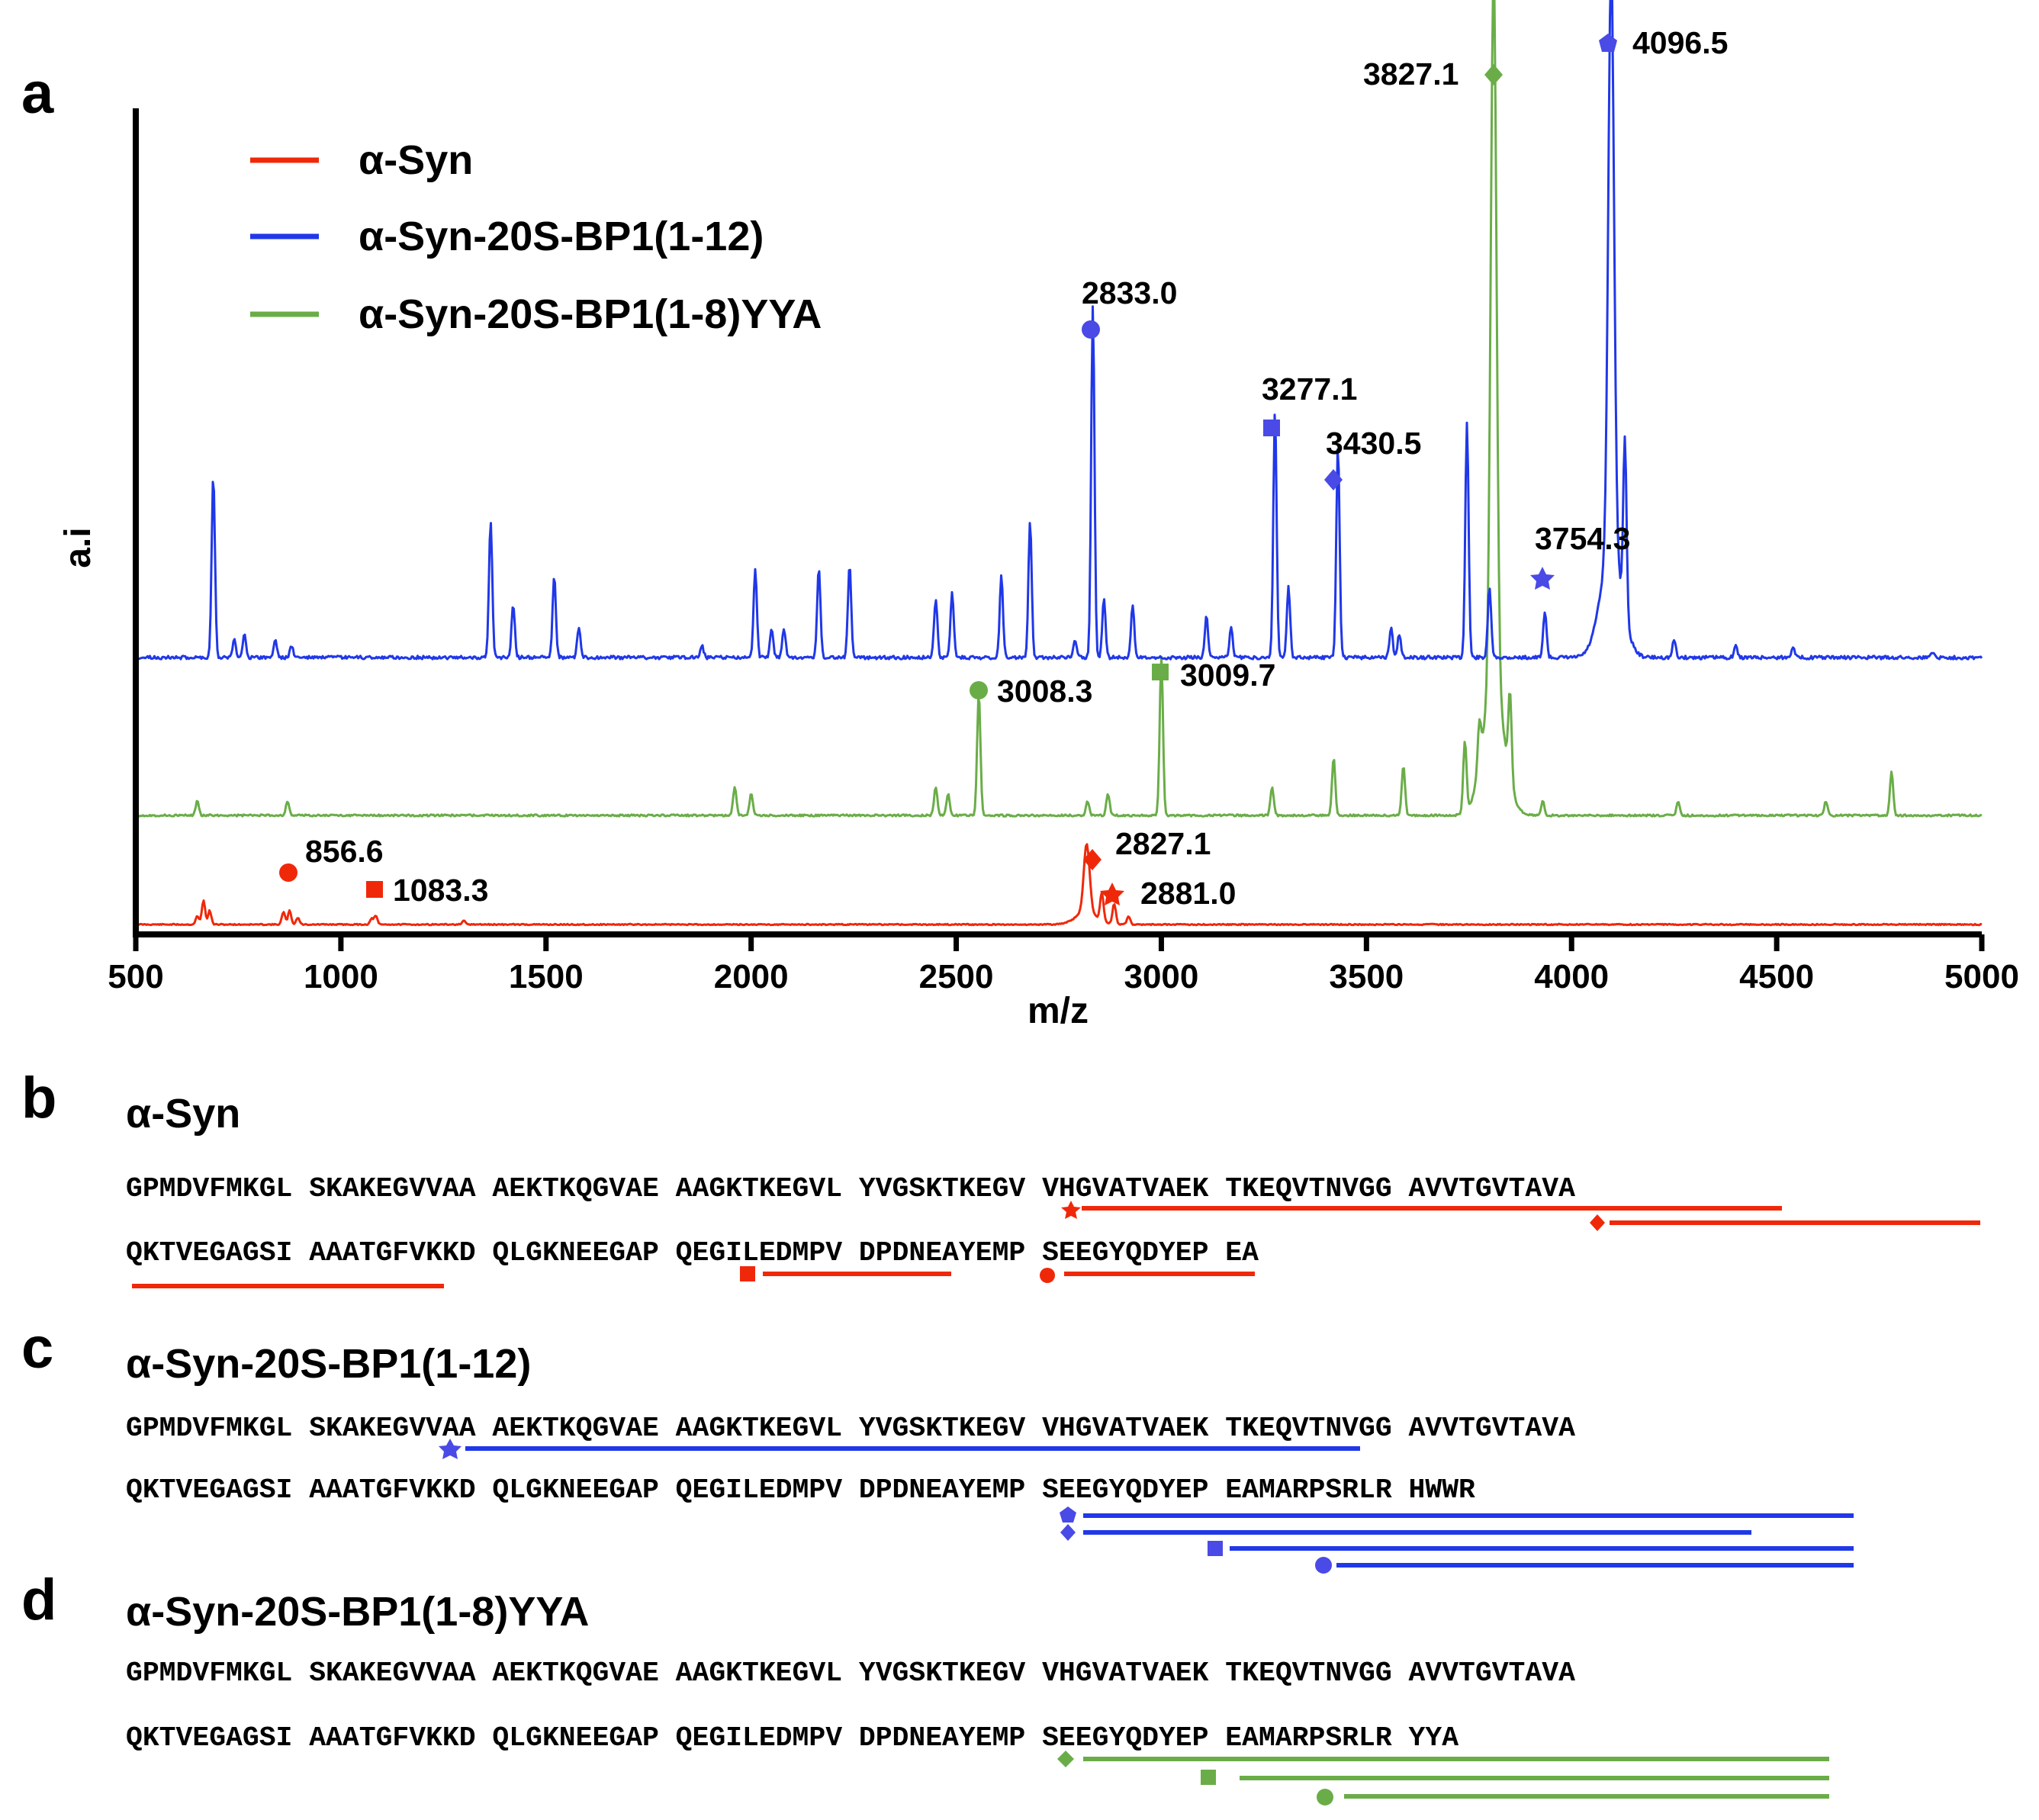  Describe the element at coordinates (1044, 691) in the screenshot. I see `peak-label-3008: 3008.3` at that location.